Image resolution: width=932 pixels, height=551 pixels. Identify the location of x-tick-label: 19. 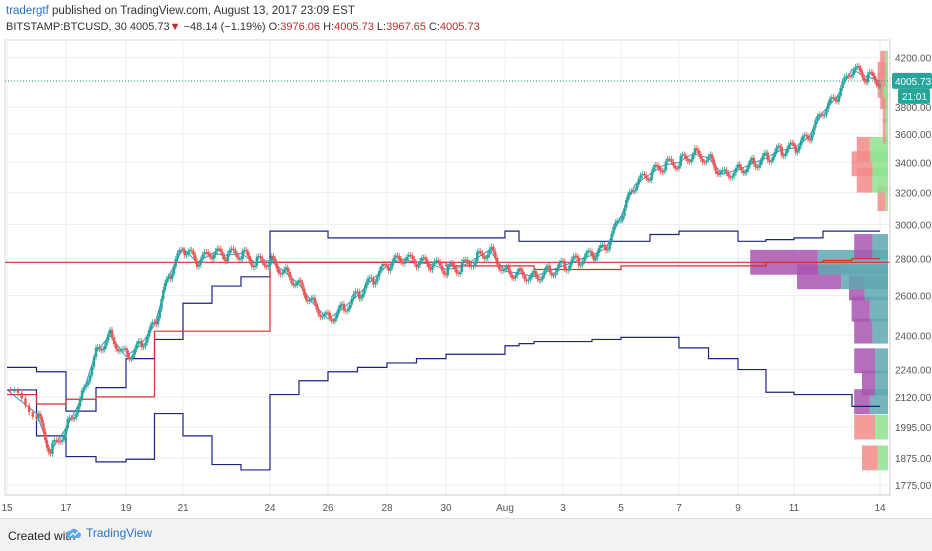
(126, 508).